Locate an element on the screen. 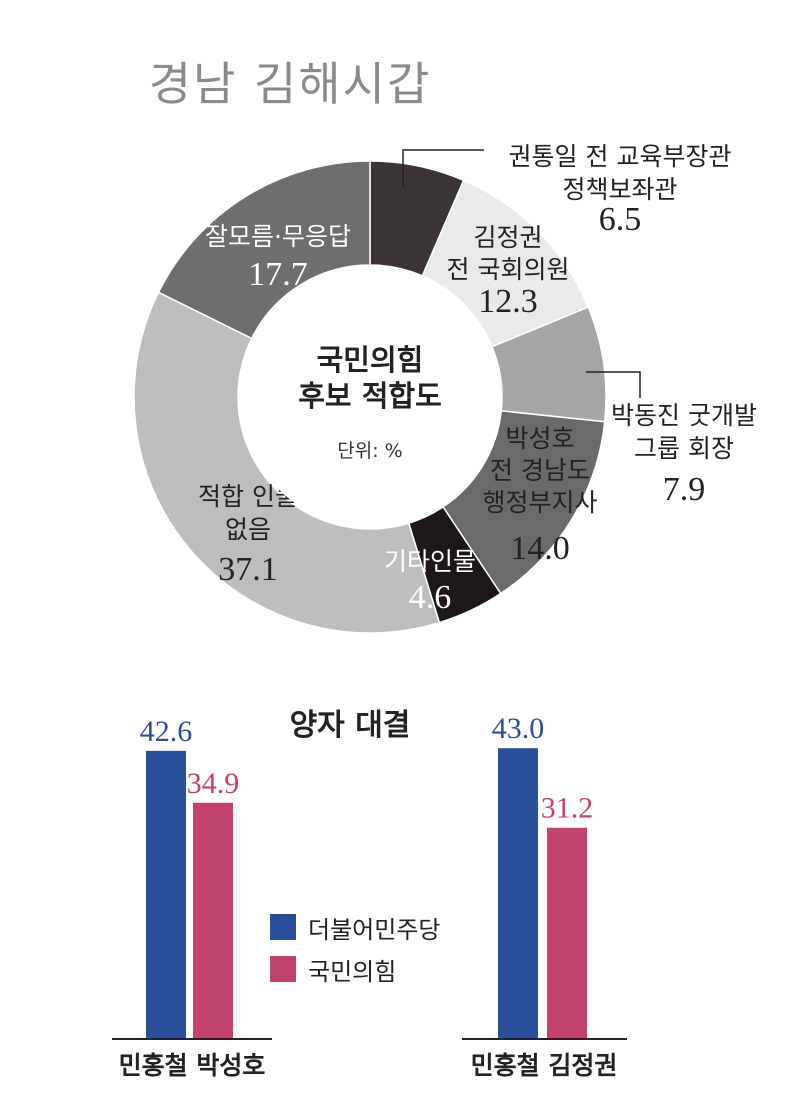 This screenshot has width=800, height=1109. donut-unit-label: 단위: % is located at coordinates (369, 451).